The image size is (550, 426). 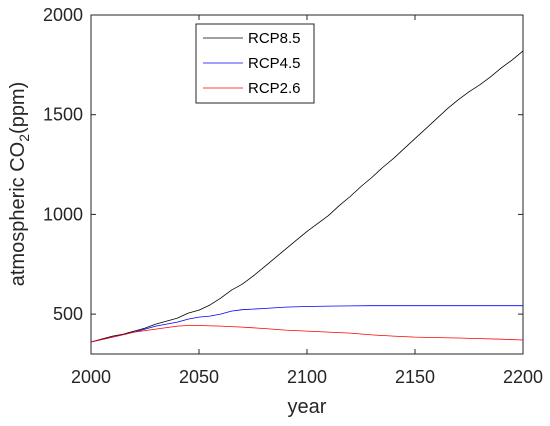 What do you see at coordinates (68, 314) in the screenshot?
I see `y-tick-label: 500` at bounding box center [68, 314].